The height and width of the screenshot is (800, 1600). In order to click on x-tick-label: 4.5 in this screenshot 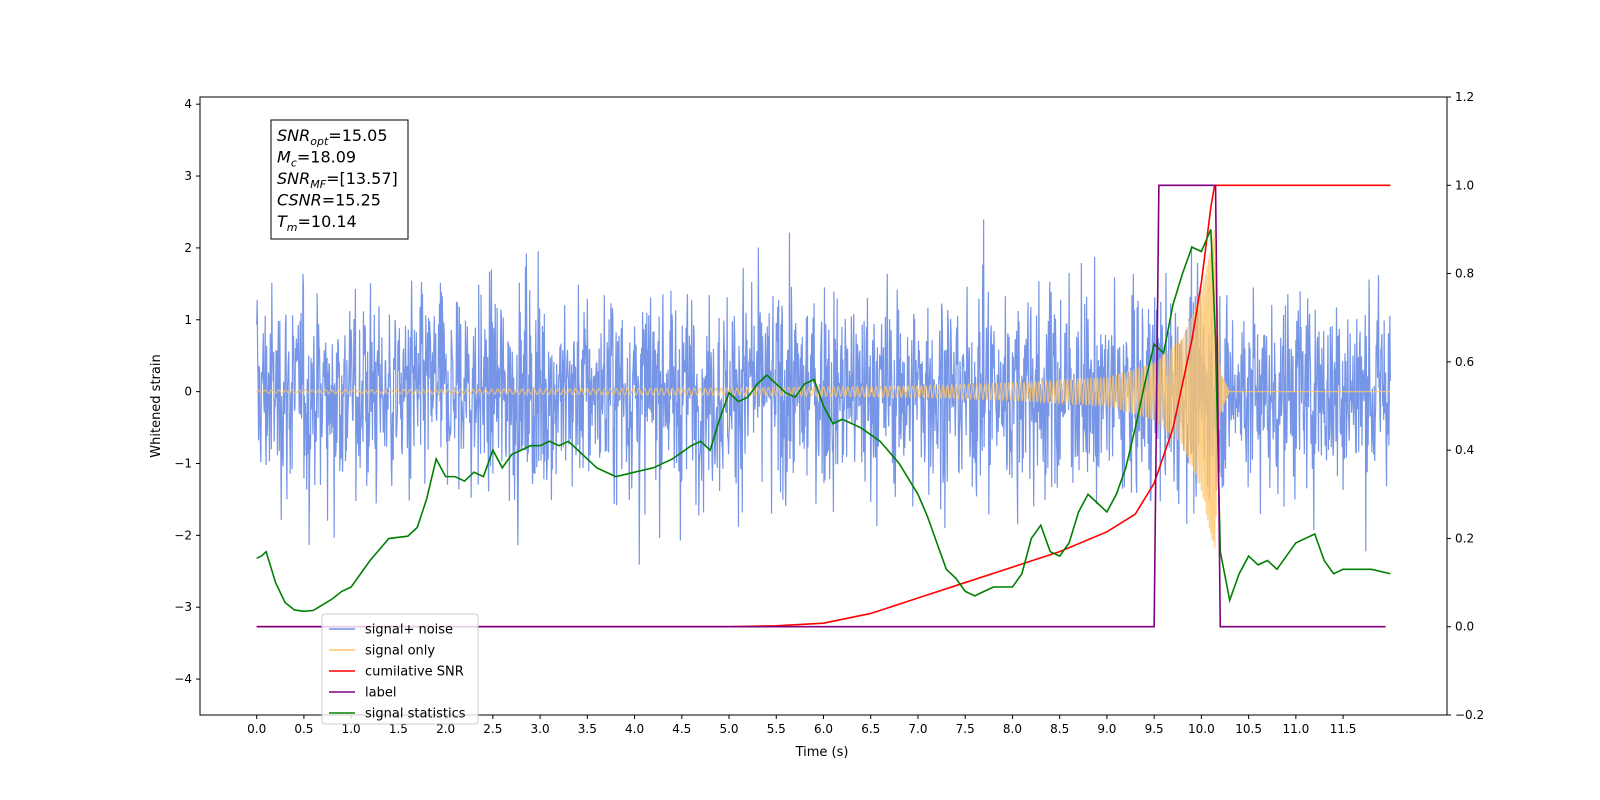, I will do `click(681, 729)`.